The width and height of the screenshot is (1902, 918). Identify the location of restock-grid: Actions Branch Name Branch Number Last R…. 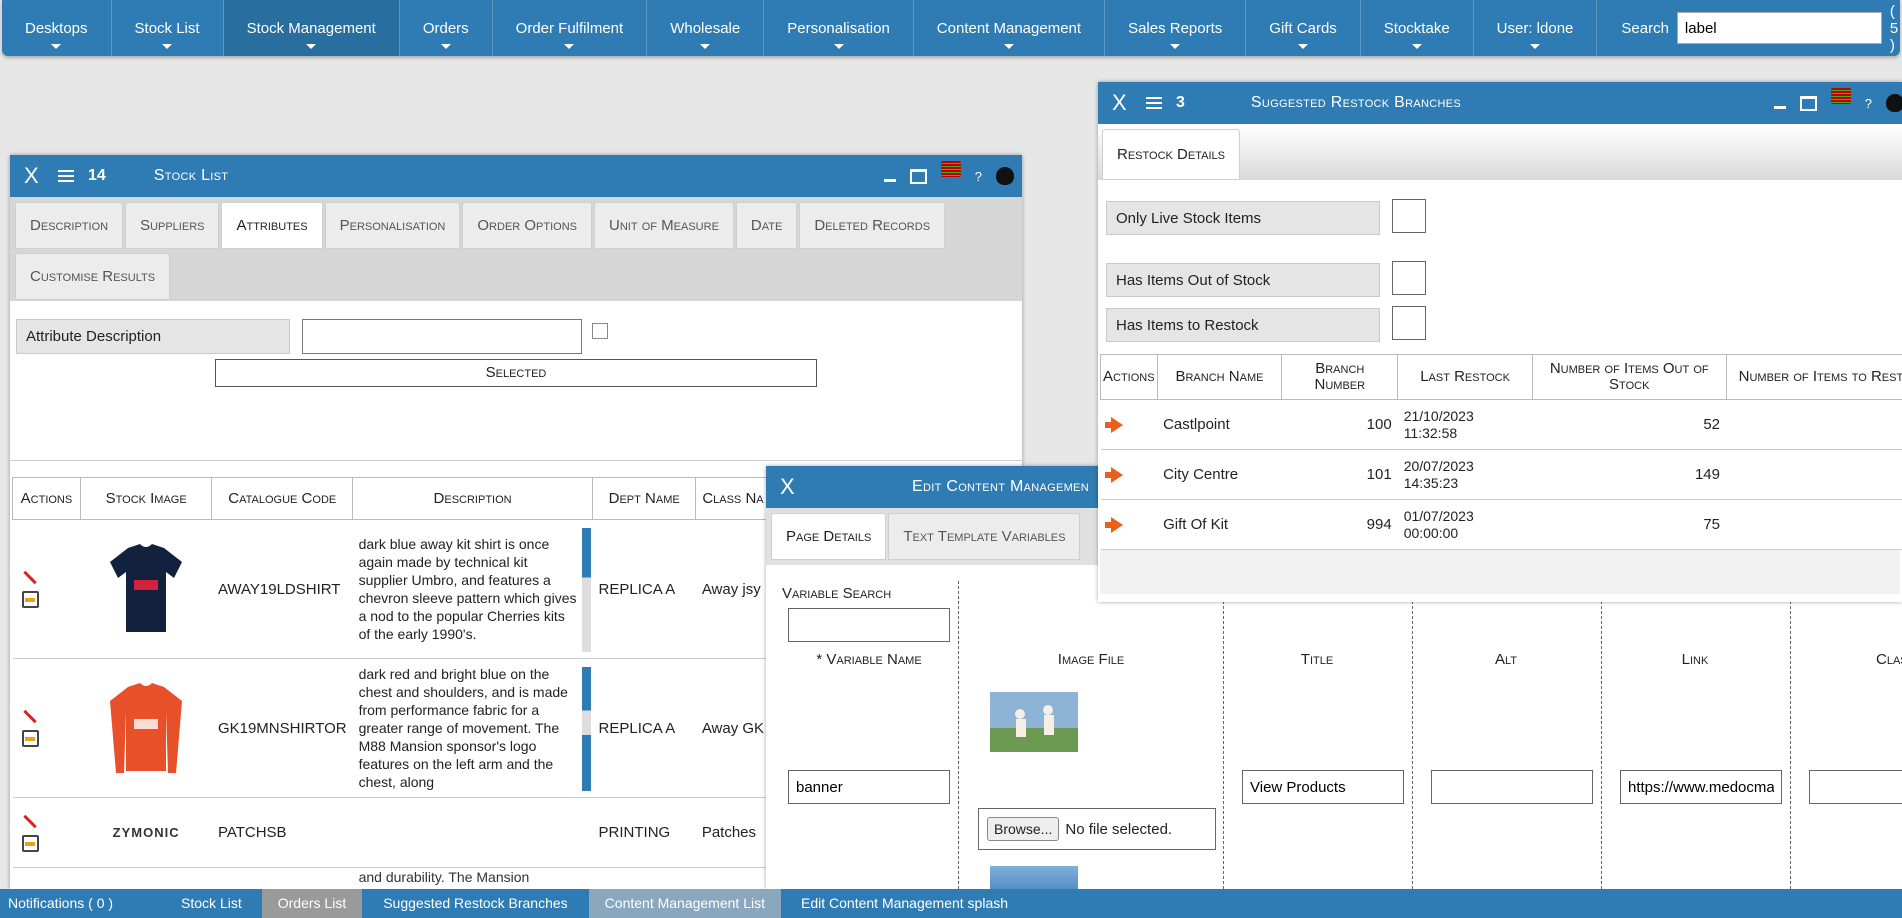
(1501, 452).